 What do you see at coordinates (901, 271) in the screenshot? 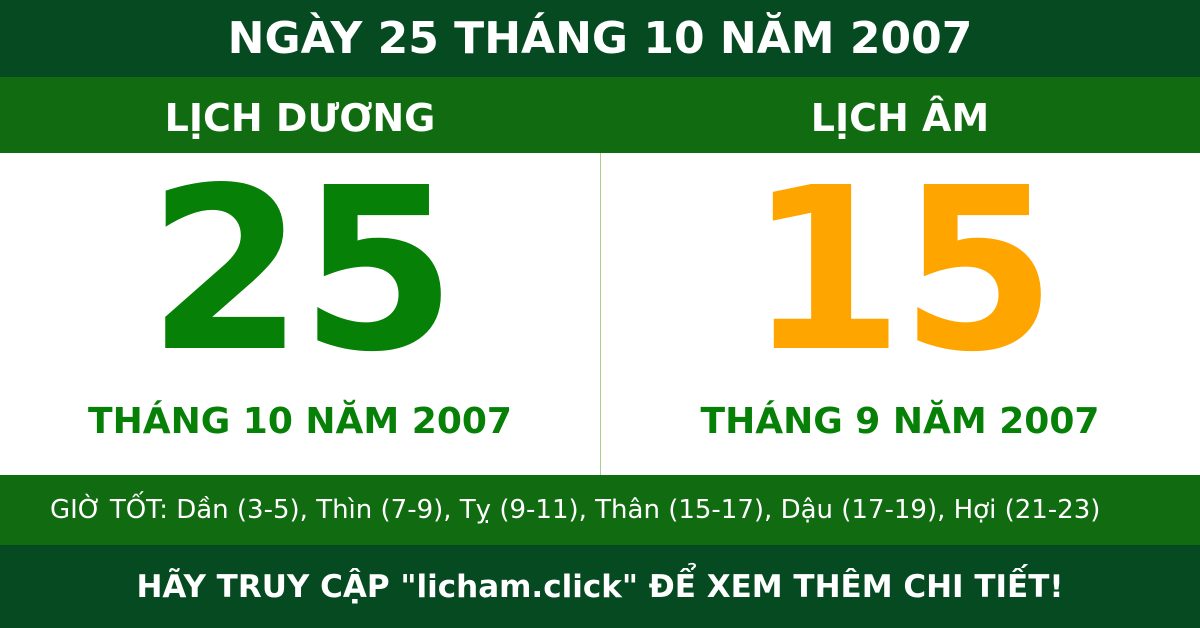
I see `lunar-day: 15` at bounding box center [901, 271].